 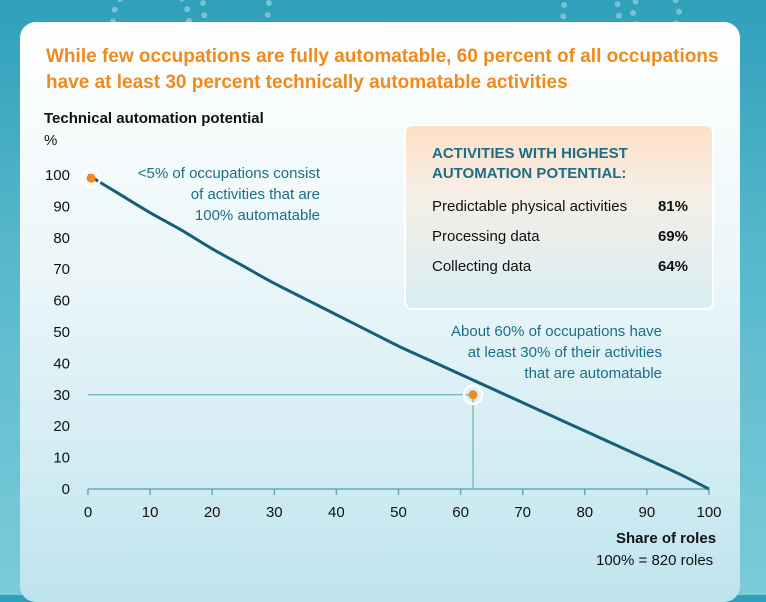 I want to click on annotation-1-line-1: <5% of occupations consist, so click(x=229, y=173).